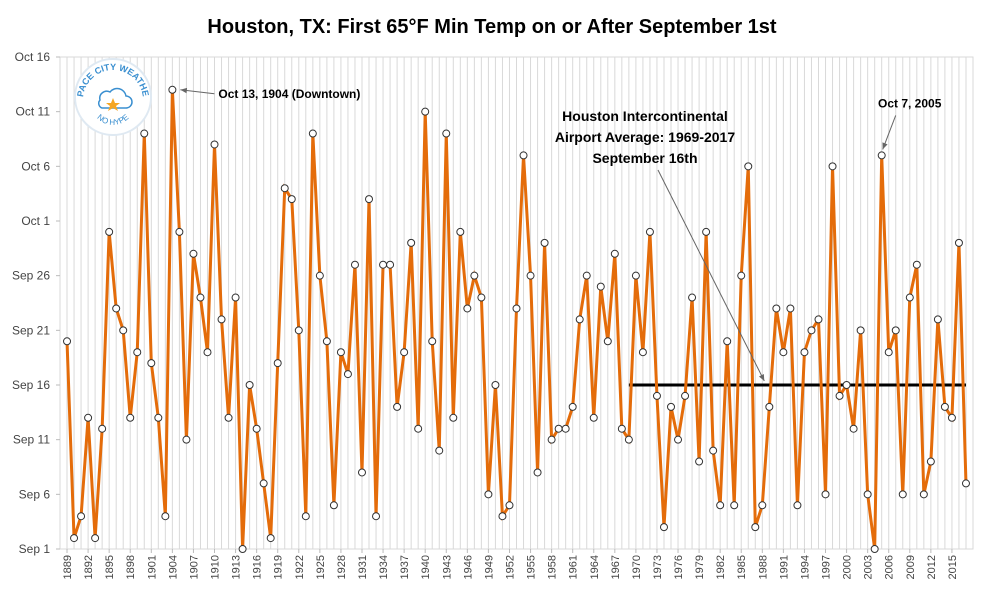 This screenshot has height=590, width=984. Describe the element at coordinates (644, 158) in the screenshot. I see `average-label: September 16th` at that location.